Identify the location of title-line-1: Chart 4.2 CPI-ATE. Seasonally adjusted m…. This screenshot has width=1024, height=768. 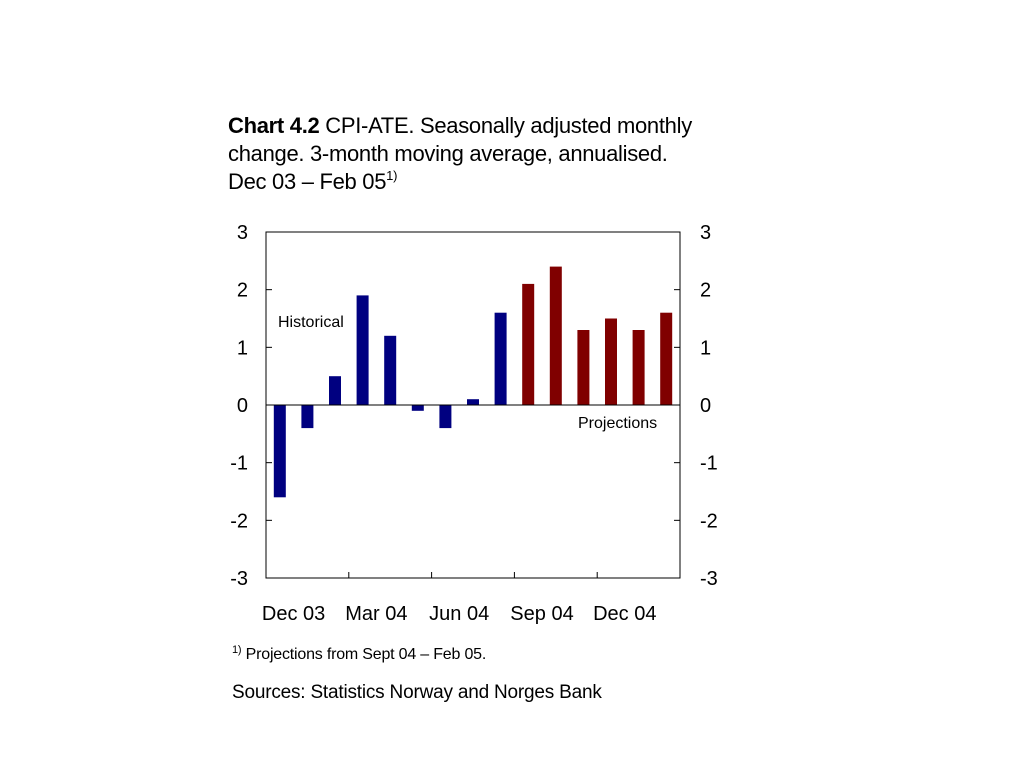
(468, 126).